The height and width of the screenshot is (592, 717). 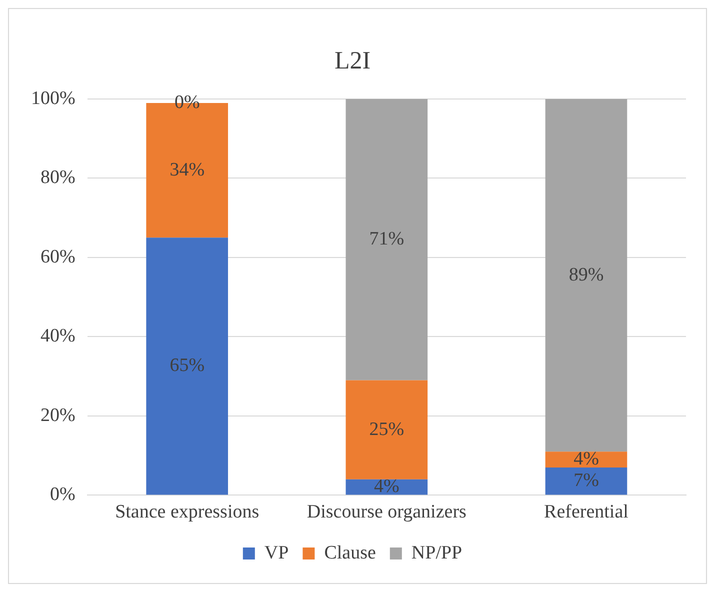 I want to click on x-tick-label: Discourse organizers, so click(x=386, y=512).